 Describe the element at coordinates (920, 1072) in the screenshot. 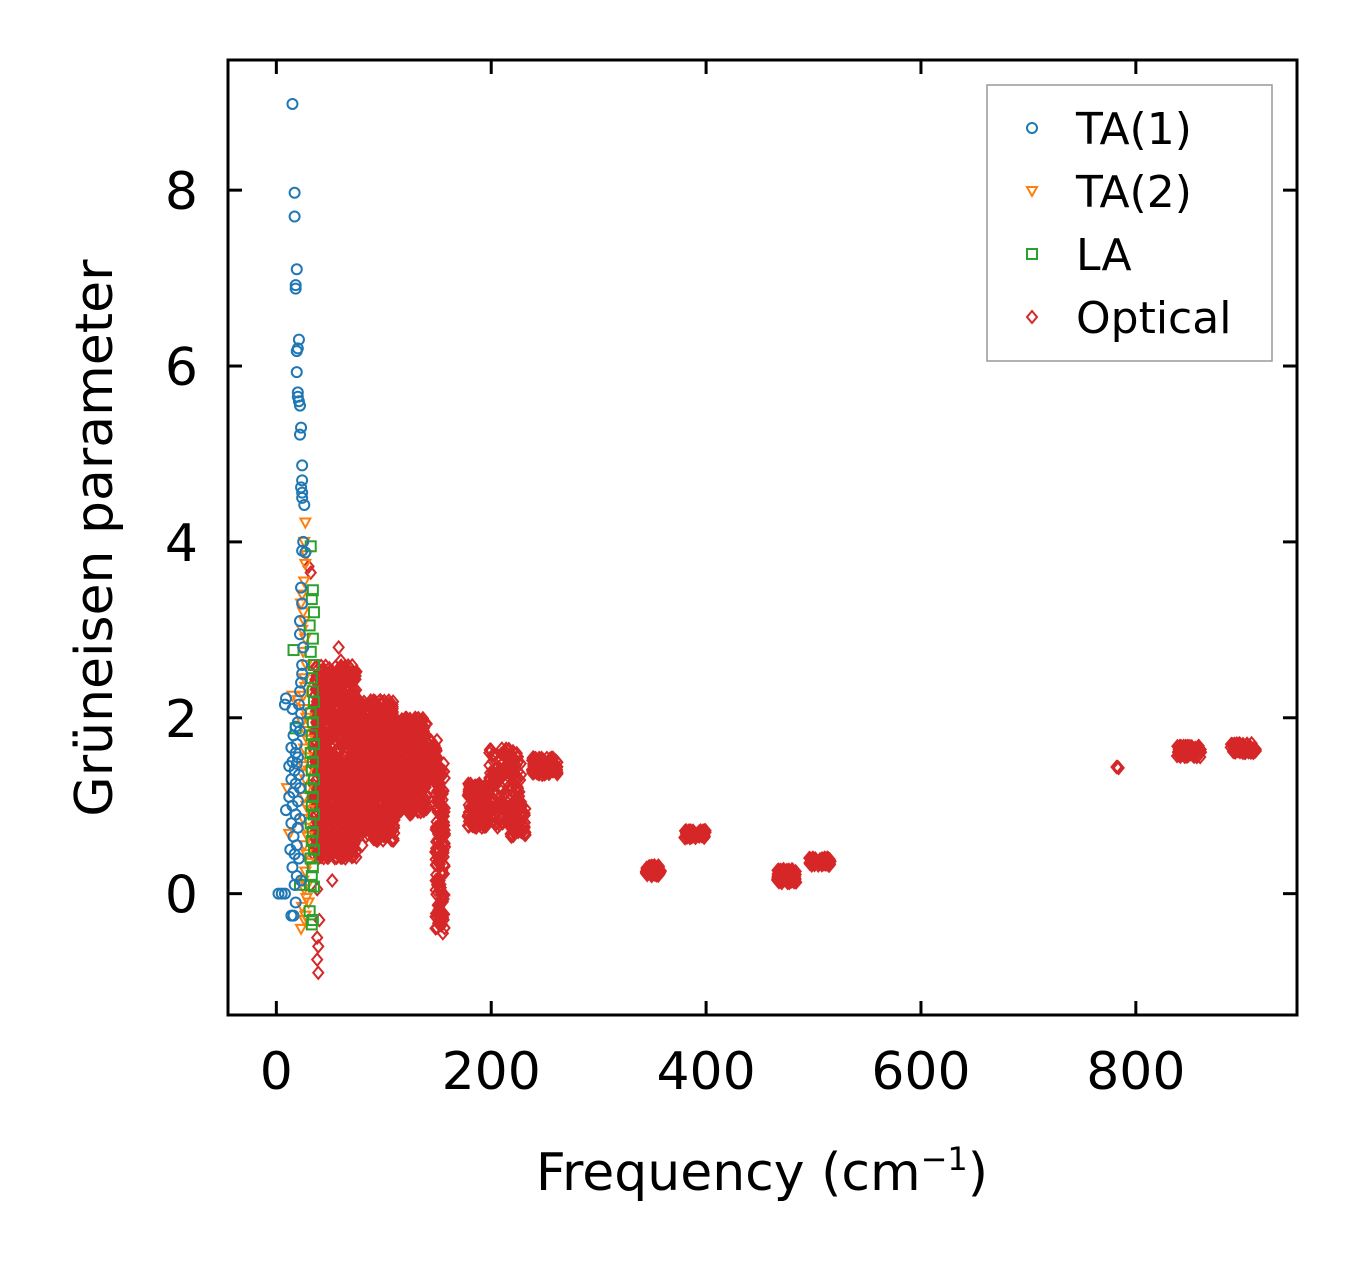

I see `x-tick-label: 600` at that location.